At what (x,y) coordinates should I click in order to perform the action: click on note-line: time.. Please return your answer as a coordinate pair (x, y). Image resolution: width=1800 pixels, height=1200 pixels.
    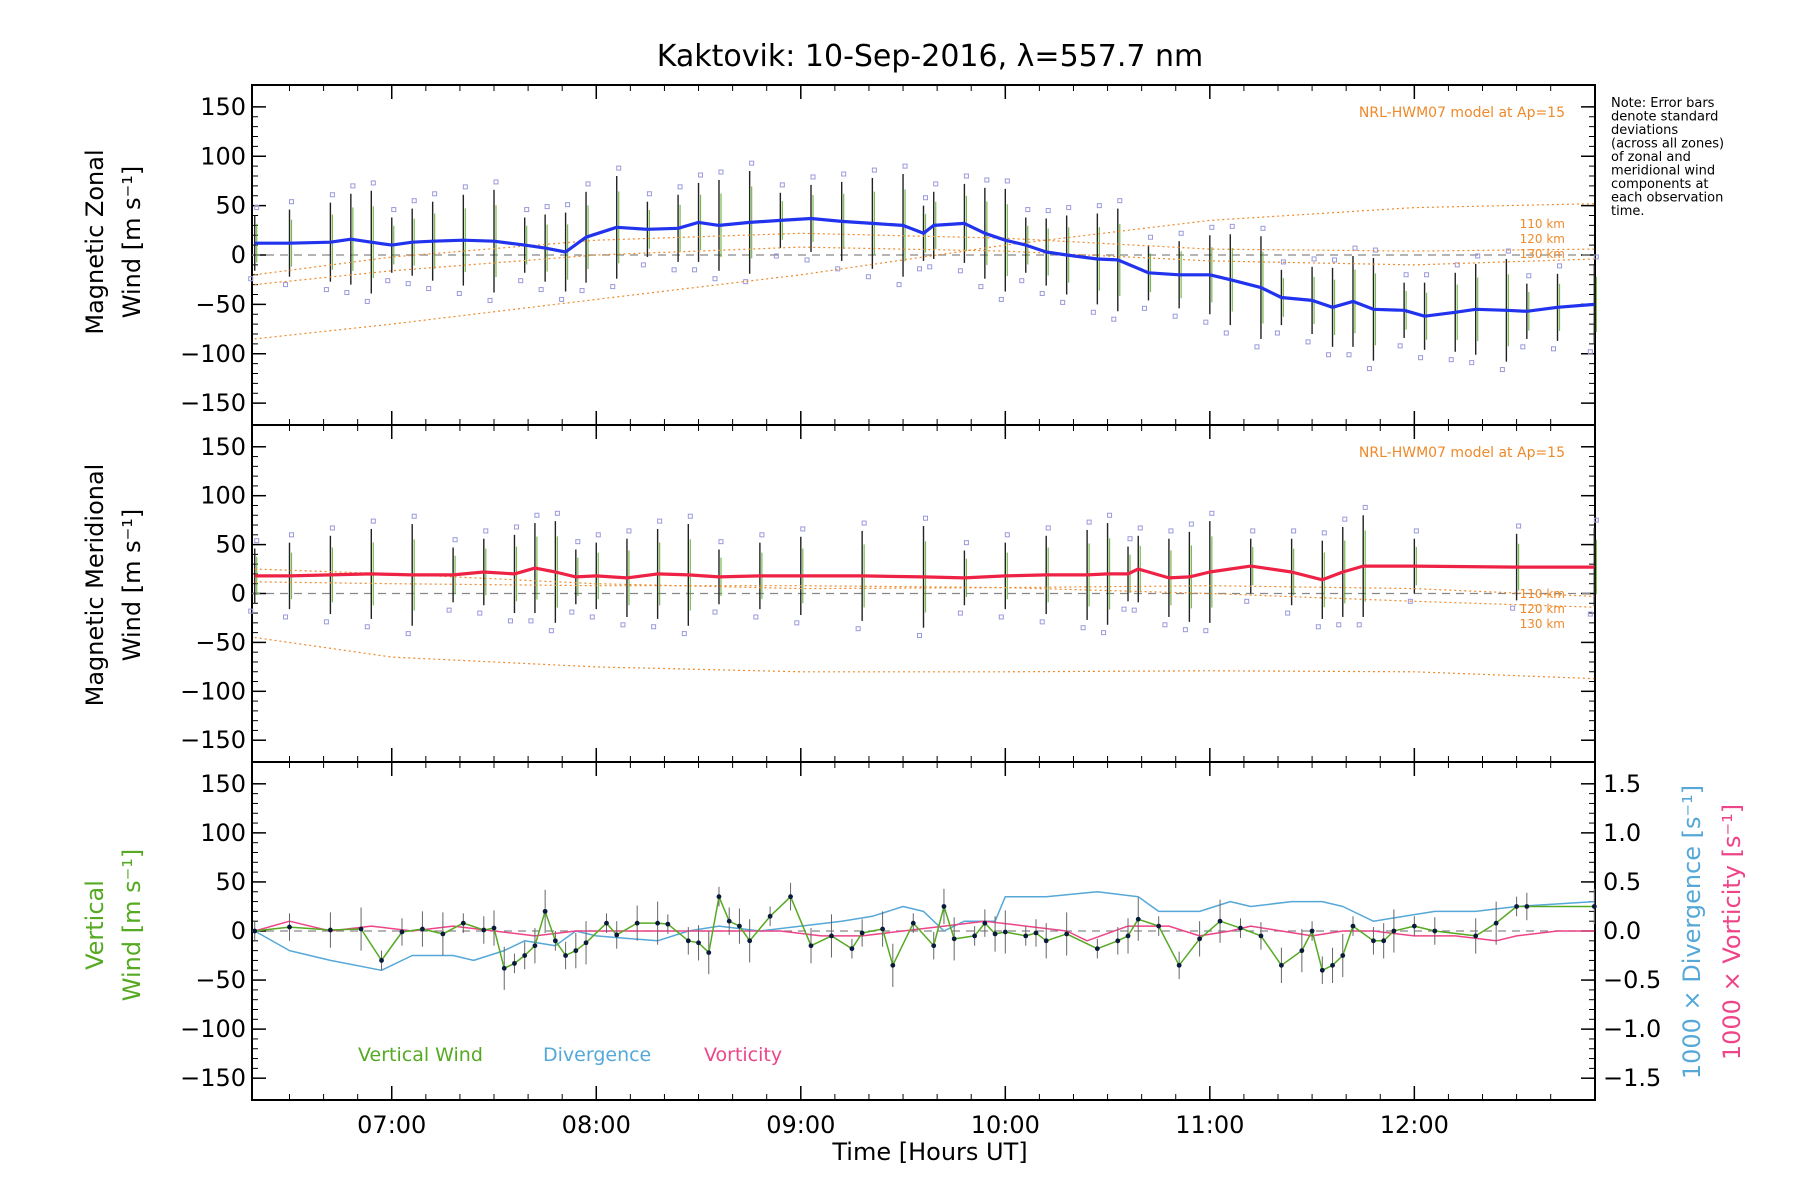
    Looking at the image, I should click on (1628, 211).